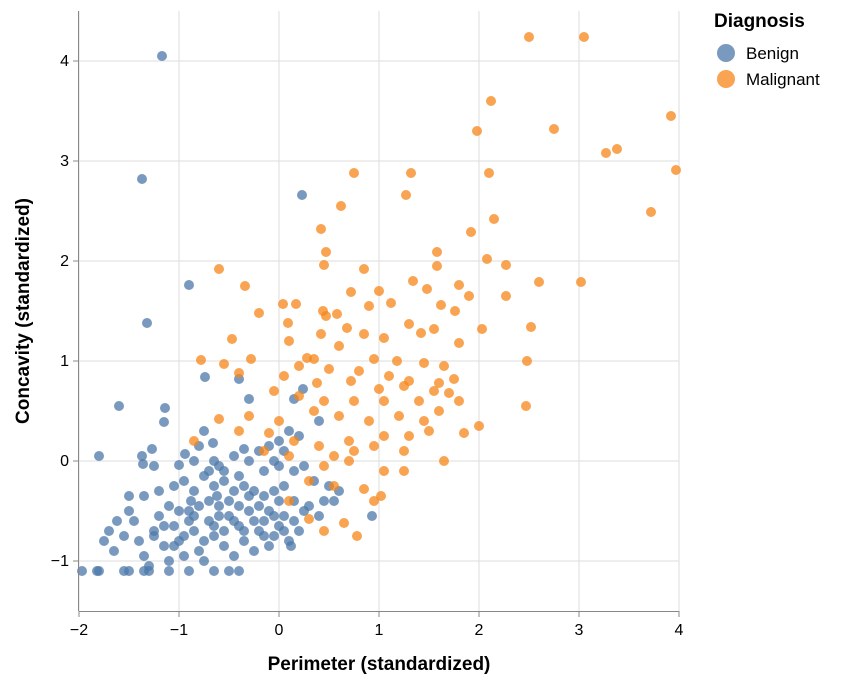 The image size is (844, 684). Describe the element at coordinates (279, 630) in the screenshot. I see `x-tick-label: 0` at that location.